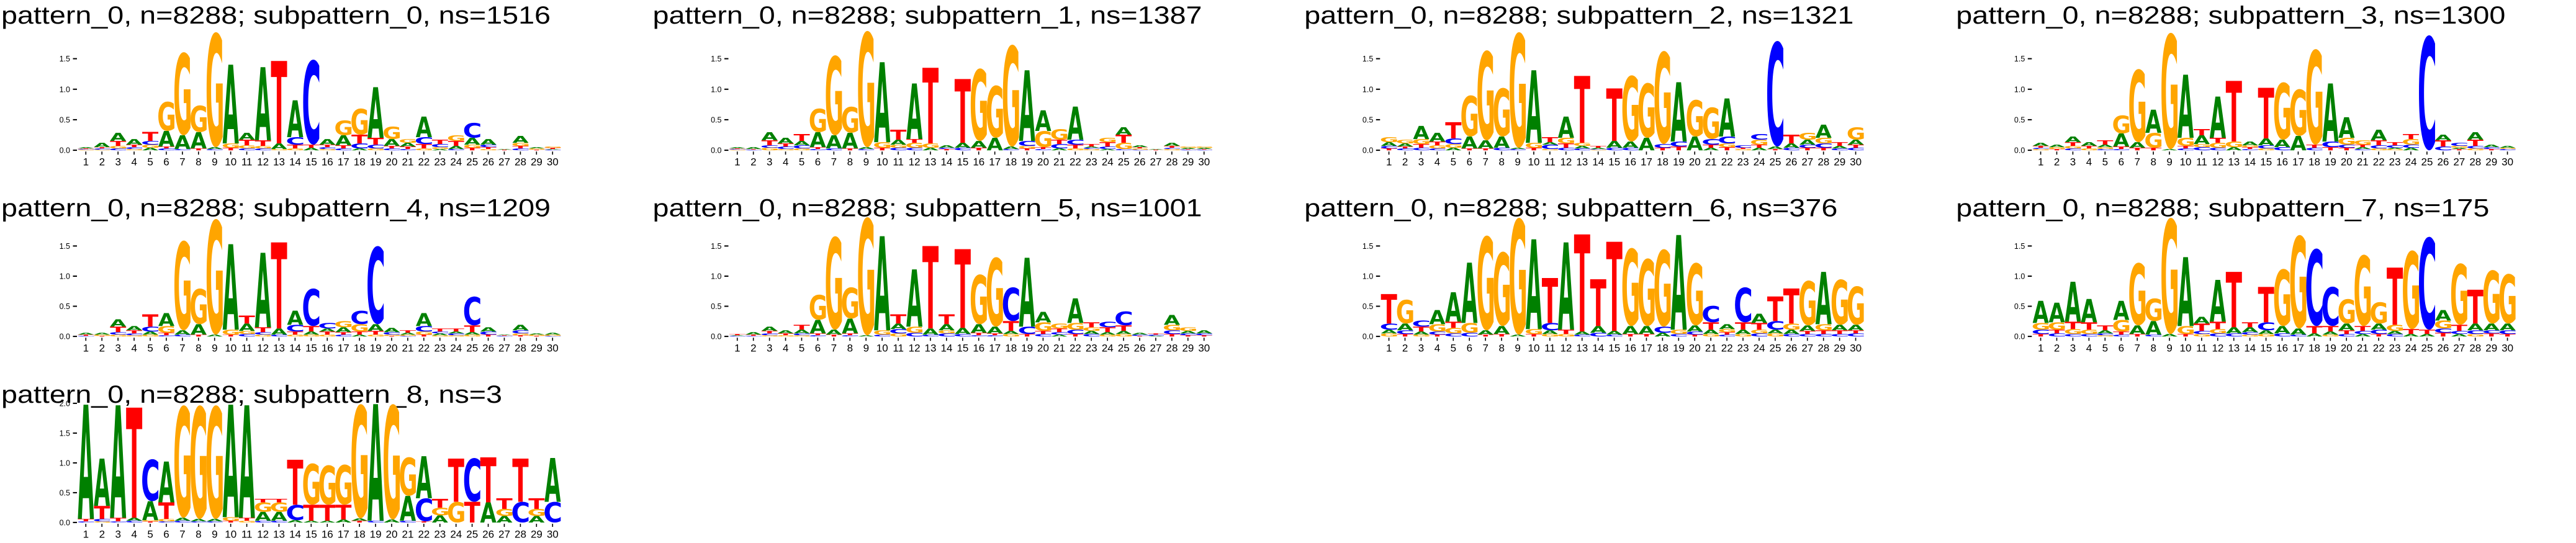 Image resolution: width=2576 pixels, height=543 pixels. I want to click on svg-text: 1.5, so click(2019, 246).